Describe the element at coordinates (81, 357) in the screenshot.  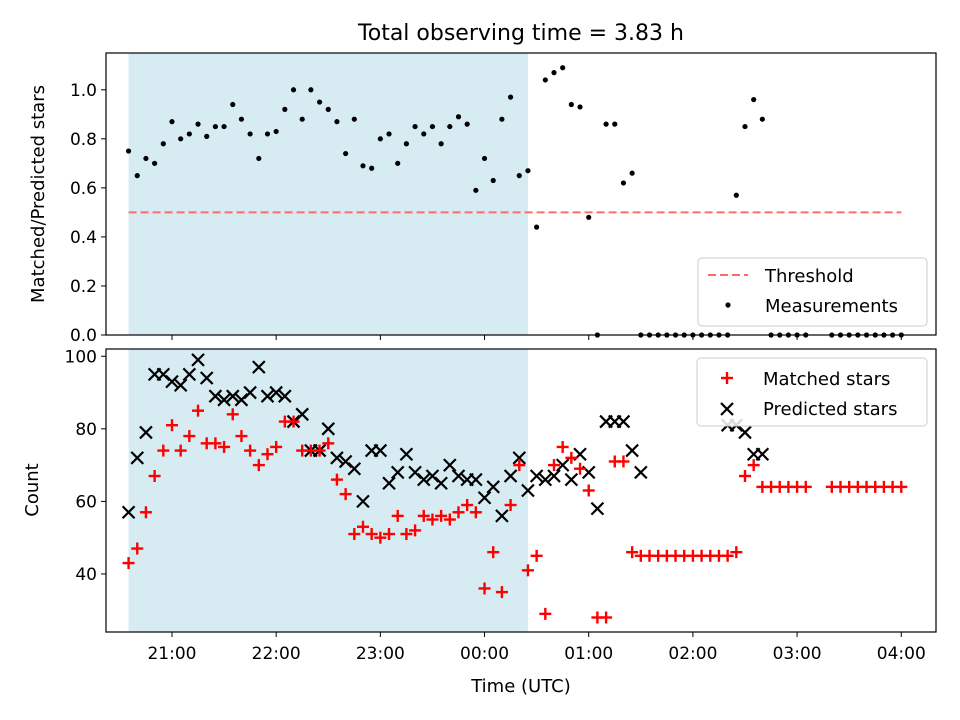
I see `y-tick-label: 100` at that location.